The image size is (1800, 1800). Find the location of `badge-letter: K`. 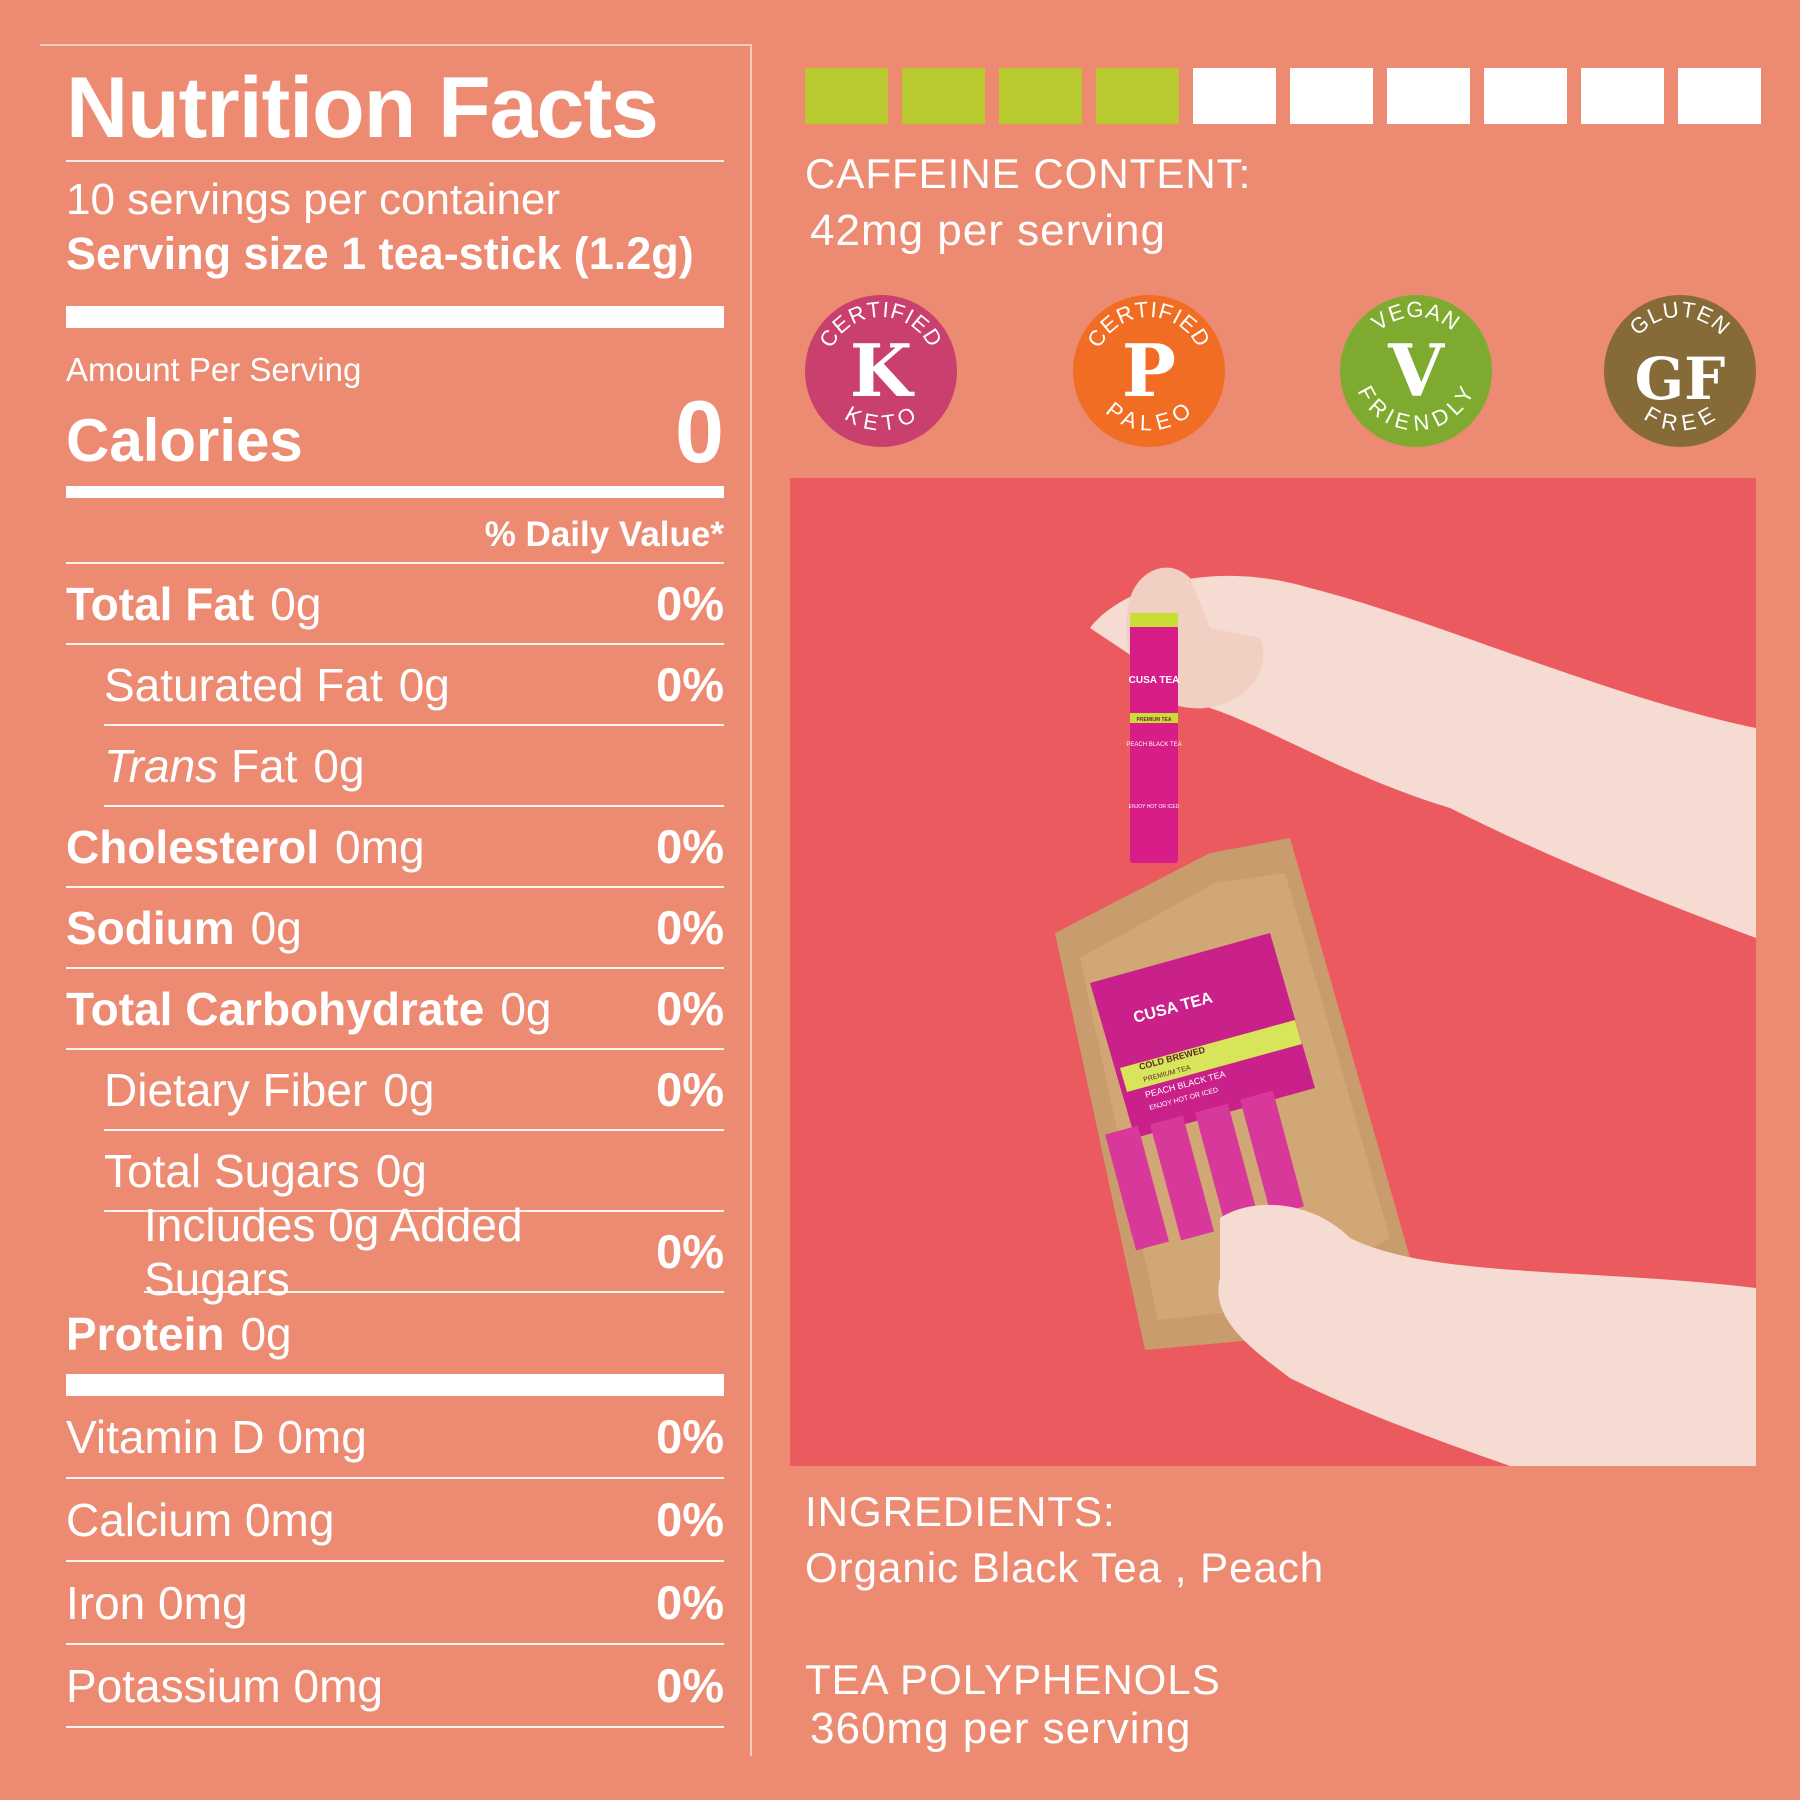

badge-letter: K is located at coordinates (881, 370).